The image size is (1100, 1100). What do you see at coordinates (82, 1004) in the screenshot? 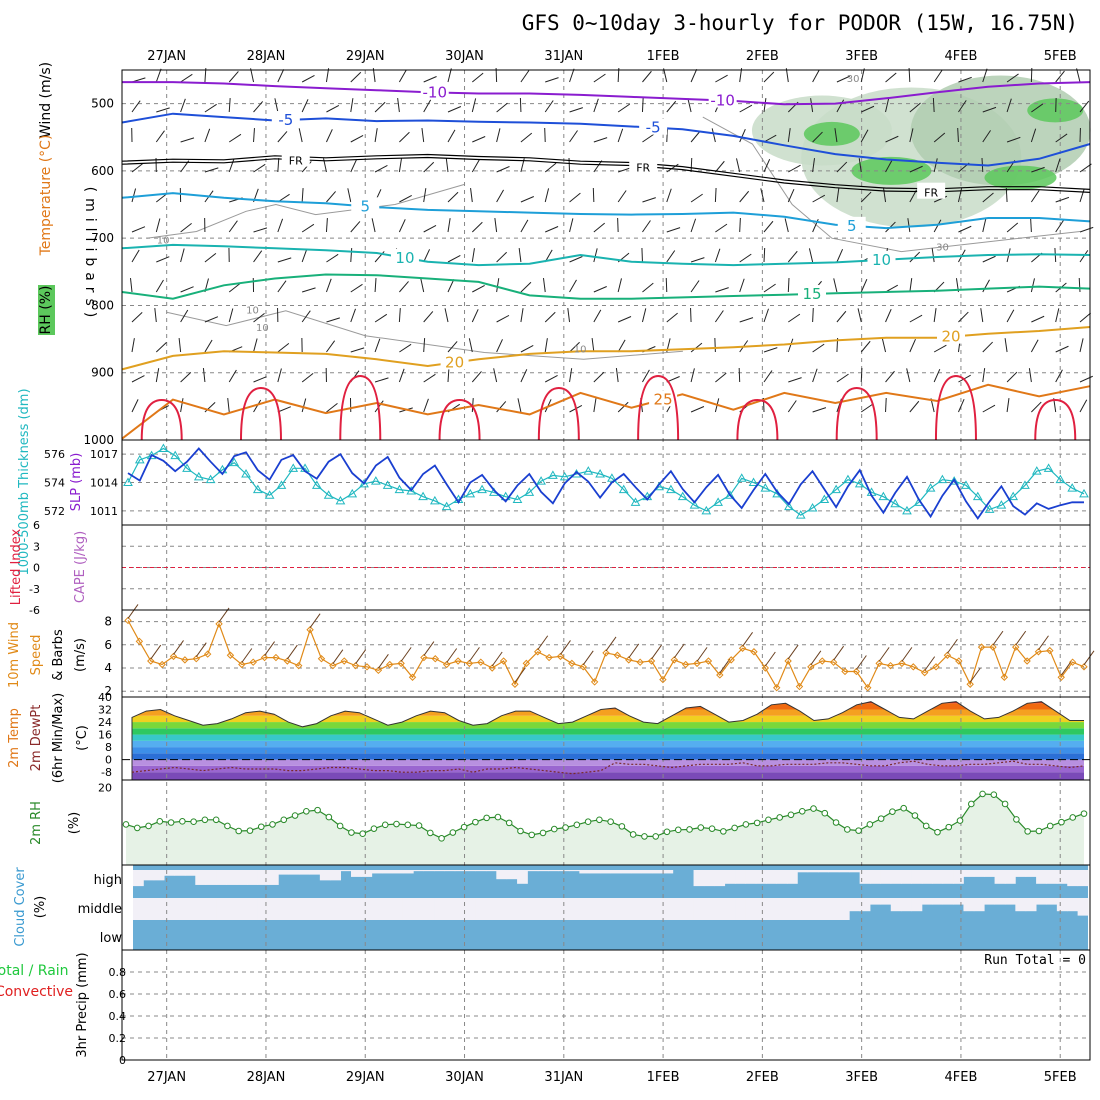
I see `precip-axis-label: 3hr Precip (mm)` at bounding box center [82, 1004].